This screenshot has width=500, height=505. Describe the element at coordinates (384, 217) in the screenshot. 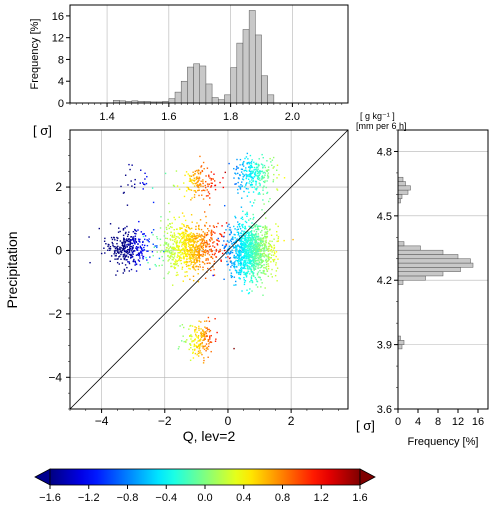

I see `right-ytick-label: 4.5` at that location.